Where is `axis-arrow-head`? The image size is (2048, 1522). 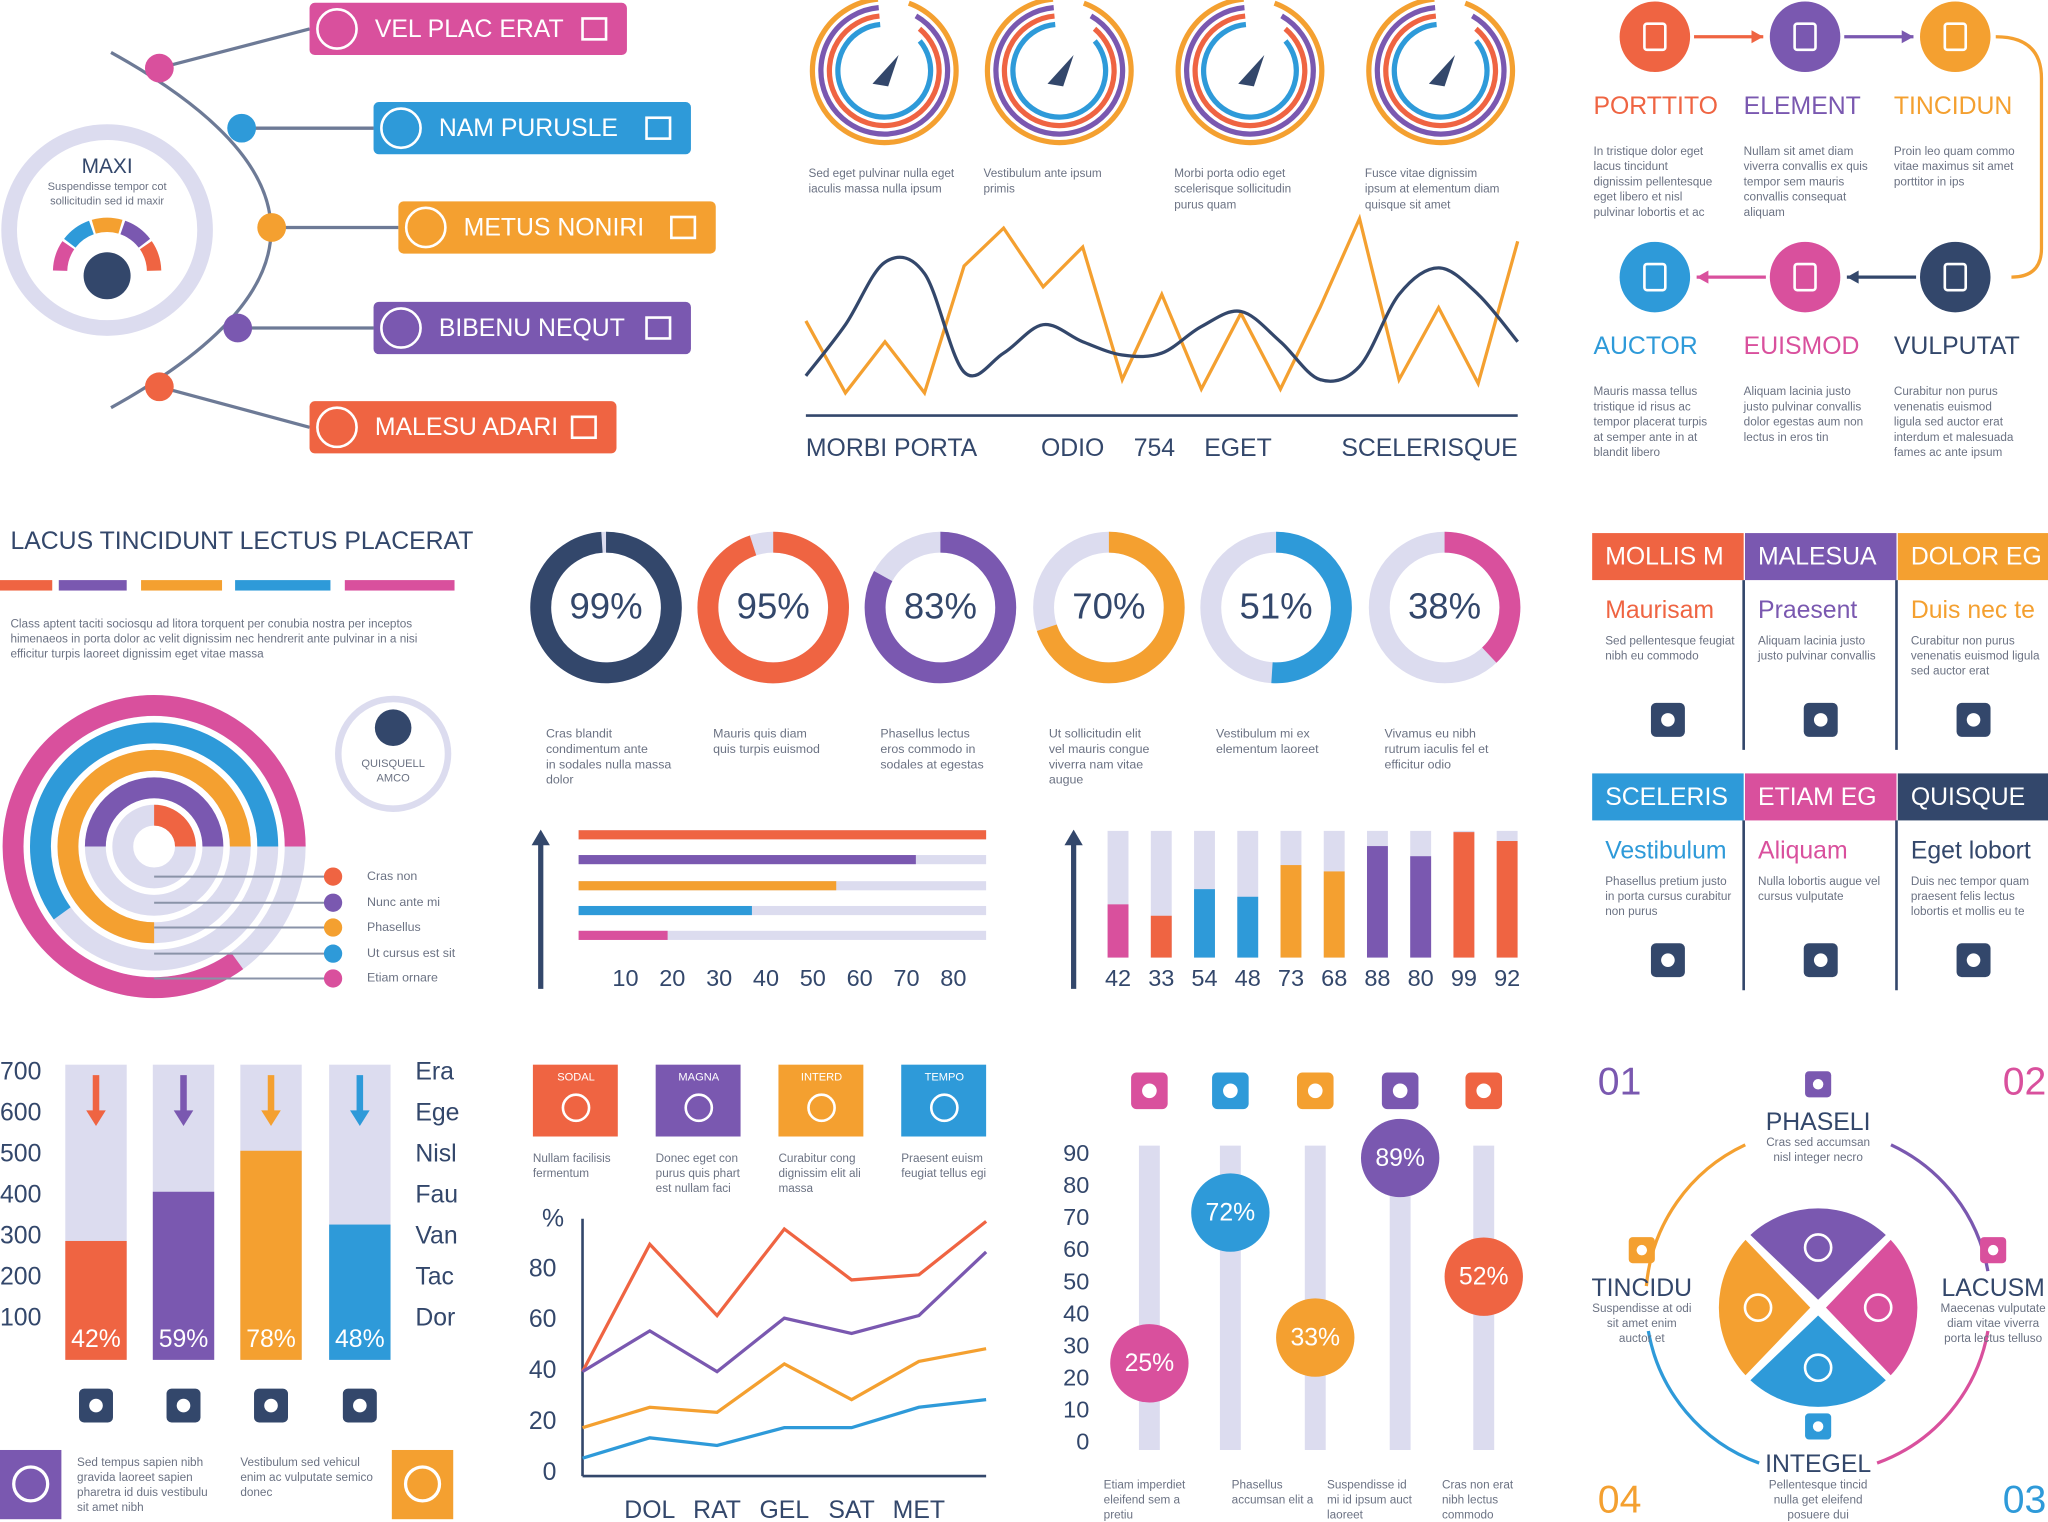
axis-arrow-head is located at coordinates (540, 837).